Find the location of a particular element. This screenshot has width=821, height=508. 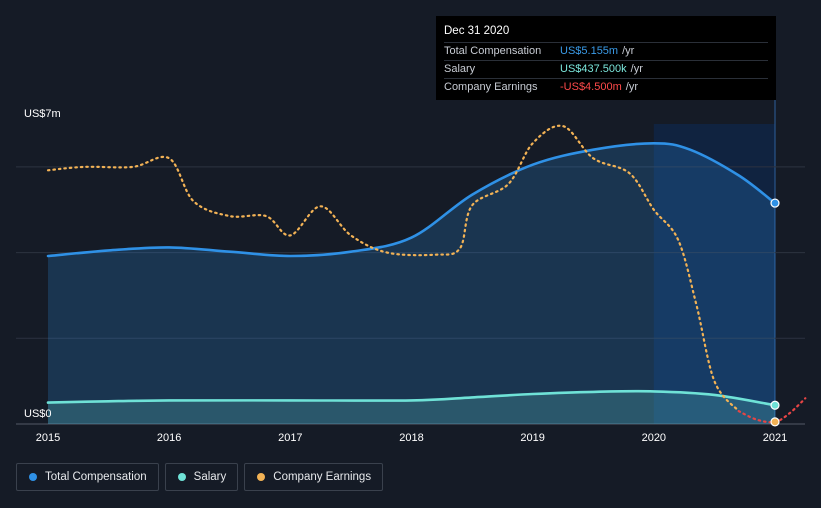

line-salary is located at coordinates (411, 398).